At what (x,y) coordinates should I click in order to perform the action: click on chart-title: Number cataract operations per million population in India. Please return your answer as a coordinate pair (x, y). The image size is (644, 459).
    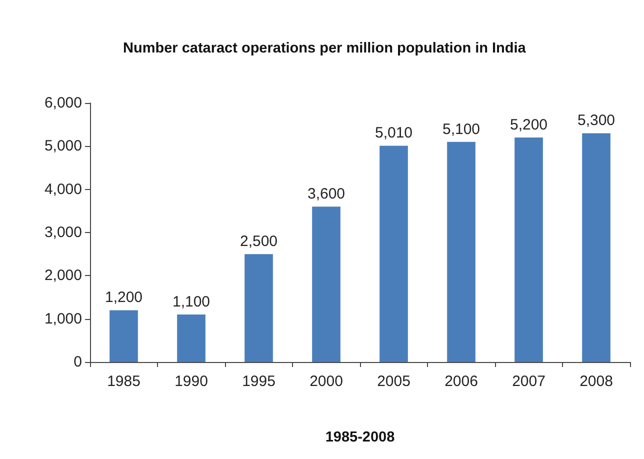
    Looking at the image, I should click on (325, 48).